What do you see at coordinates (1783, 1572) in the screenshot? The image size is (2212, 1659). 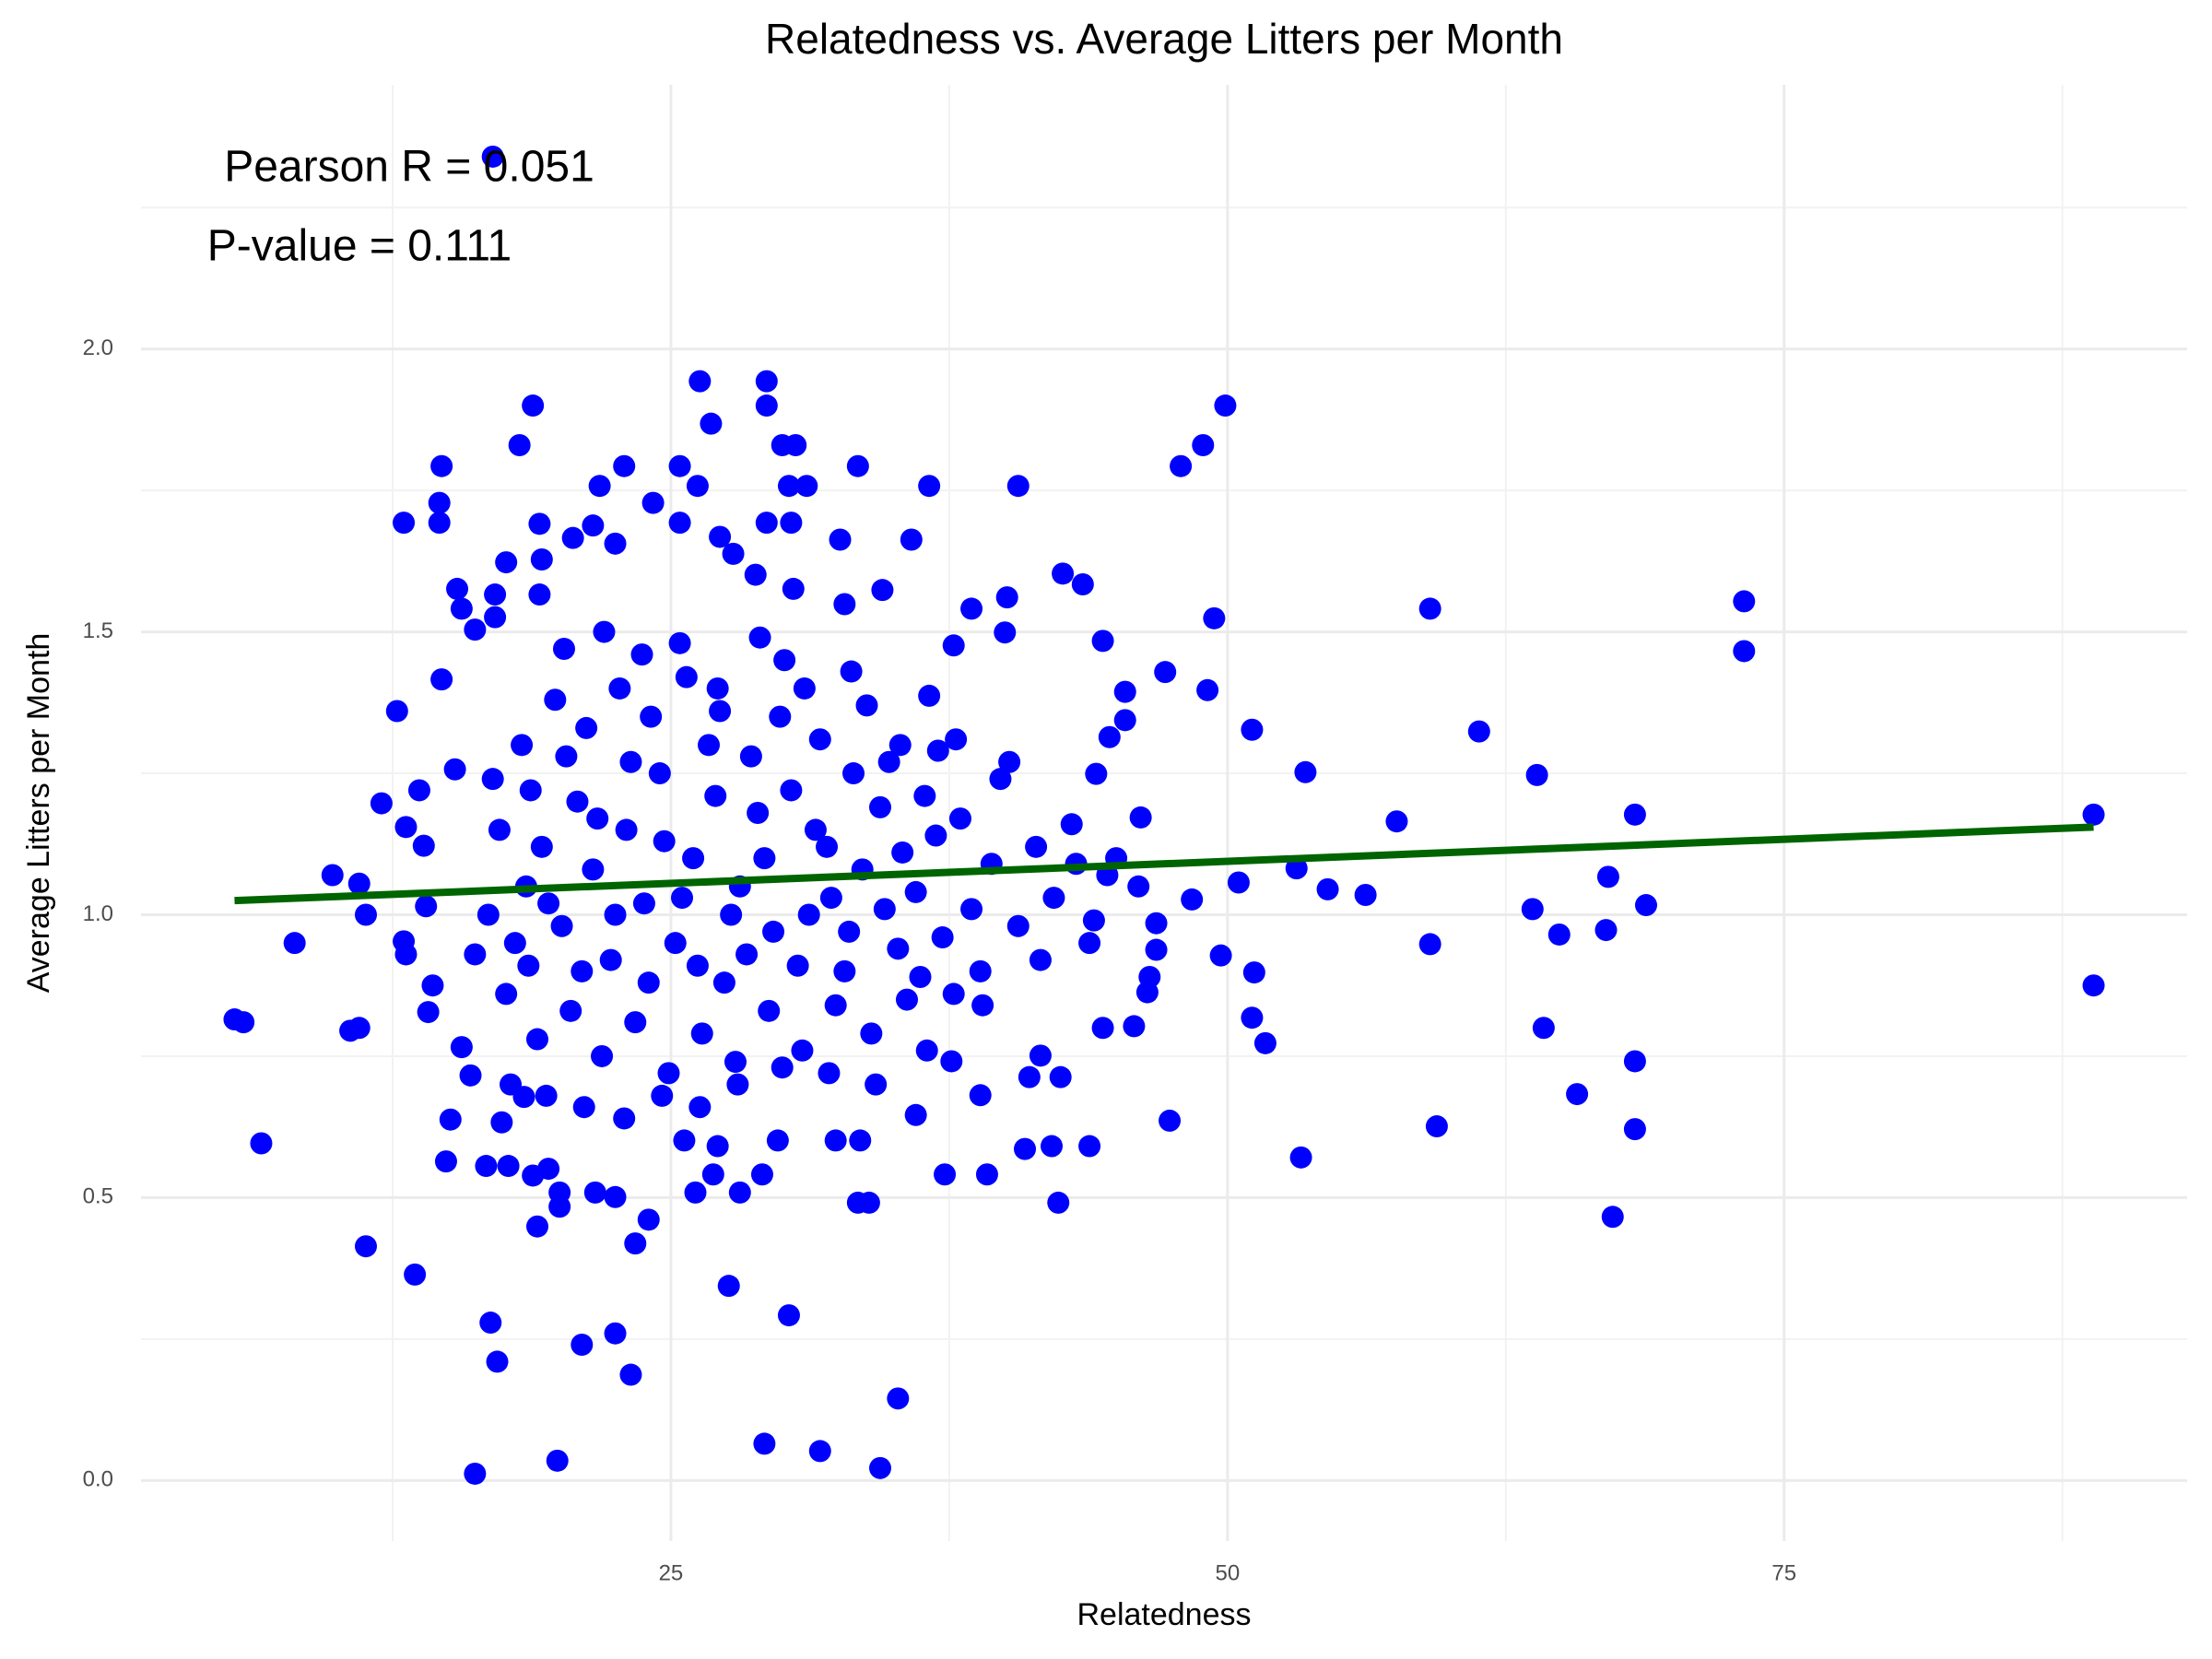 I see `x-tick-label: 75` at bounding box center [1783, 1572].